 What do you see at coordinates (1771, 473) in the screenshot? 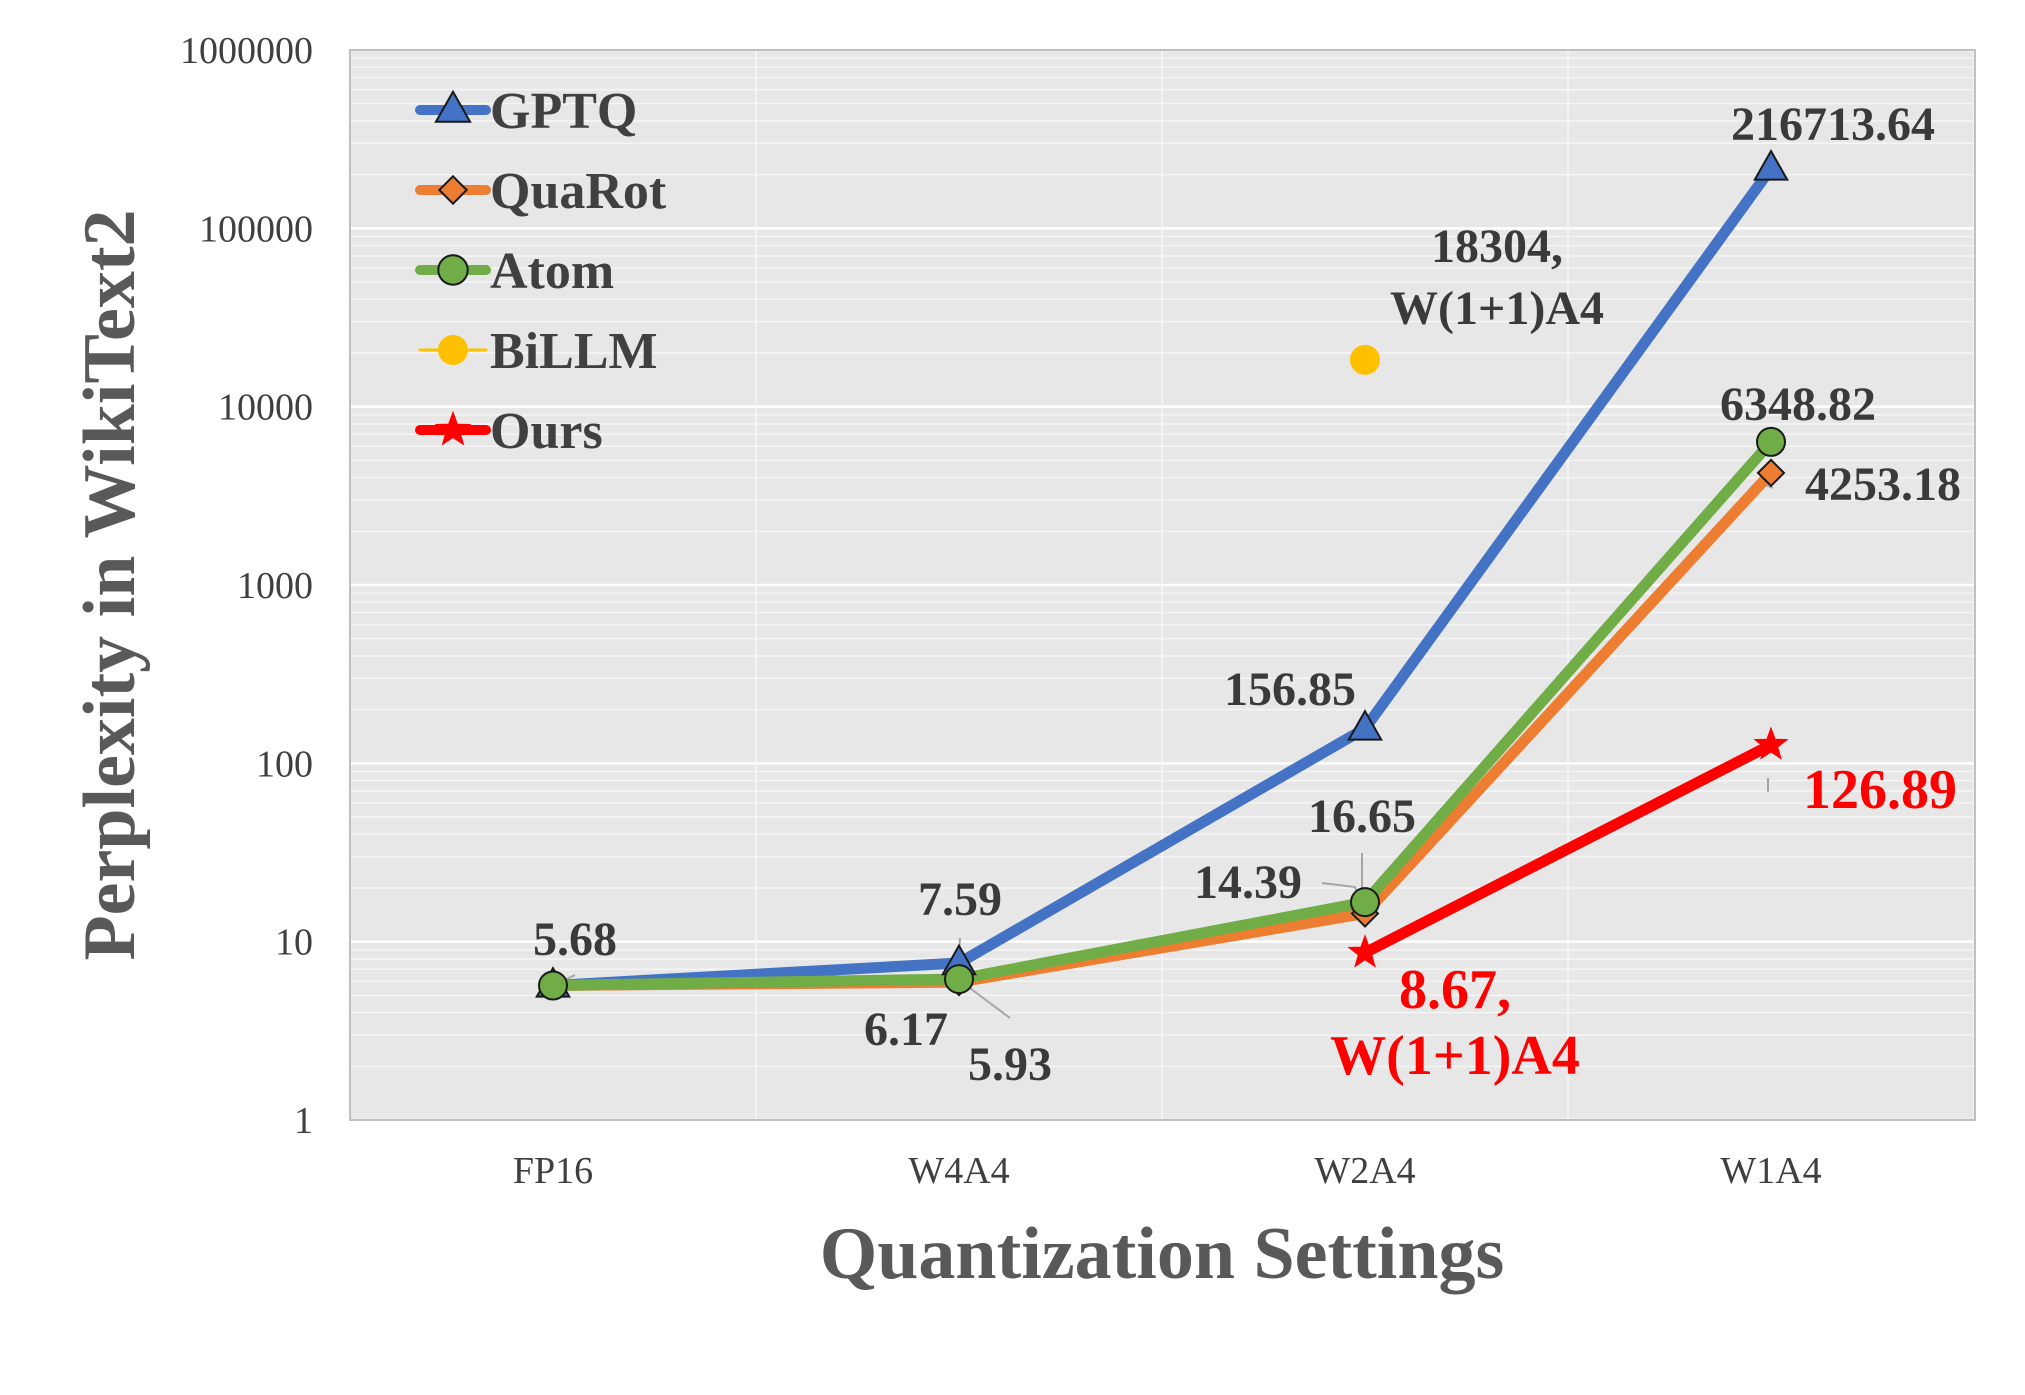
I see `marker-quarot` at bounding box center [1771, 473].